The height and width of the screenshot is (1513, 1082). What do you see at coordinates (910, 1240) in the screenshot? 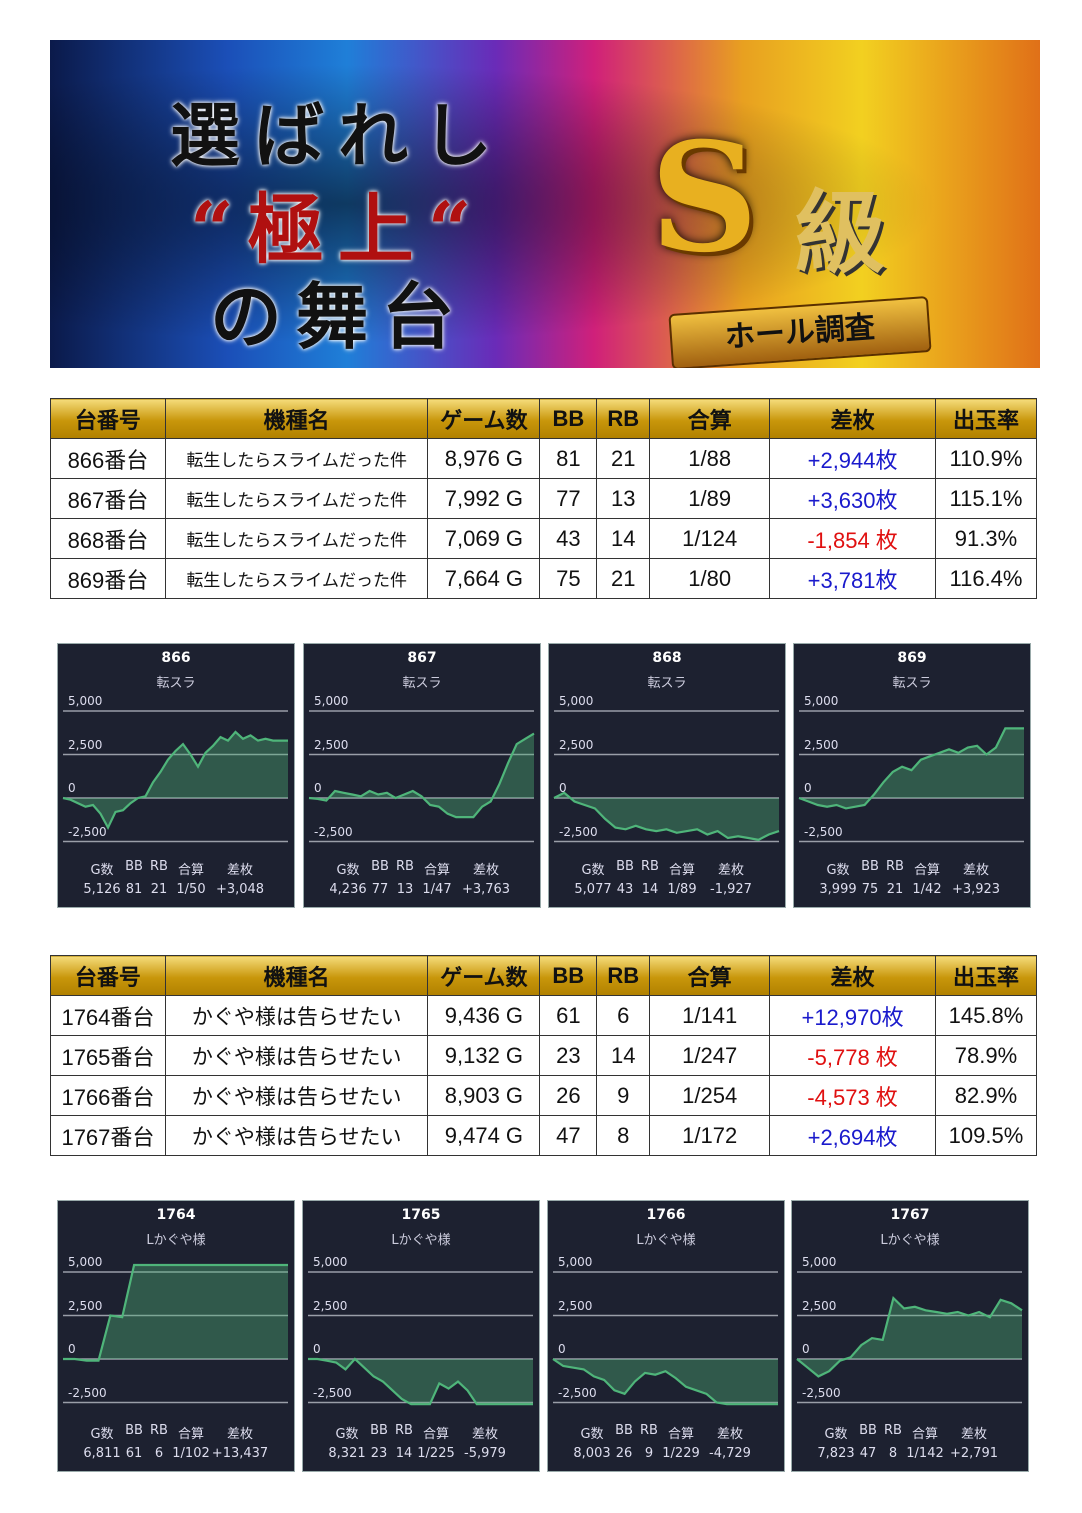
I see `graph-subtitle: Lかぐや様` at bounding box center [910, 1240].